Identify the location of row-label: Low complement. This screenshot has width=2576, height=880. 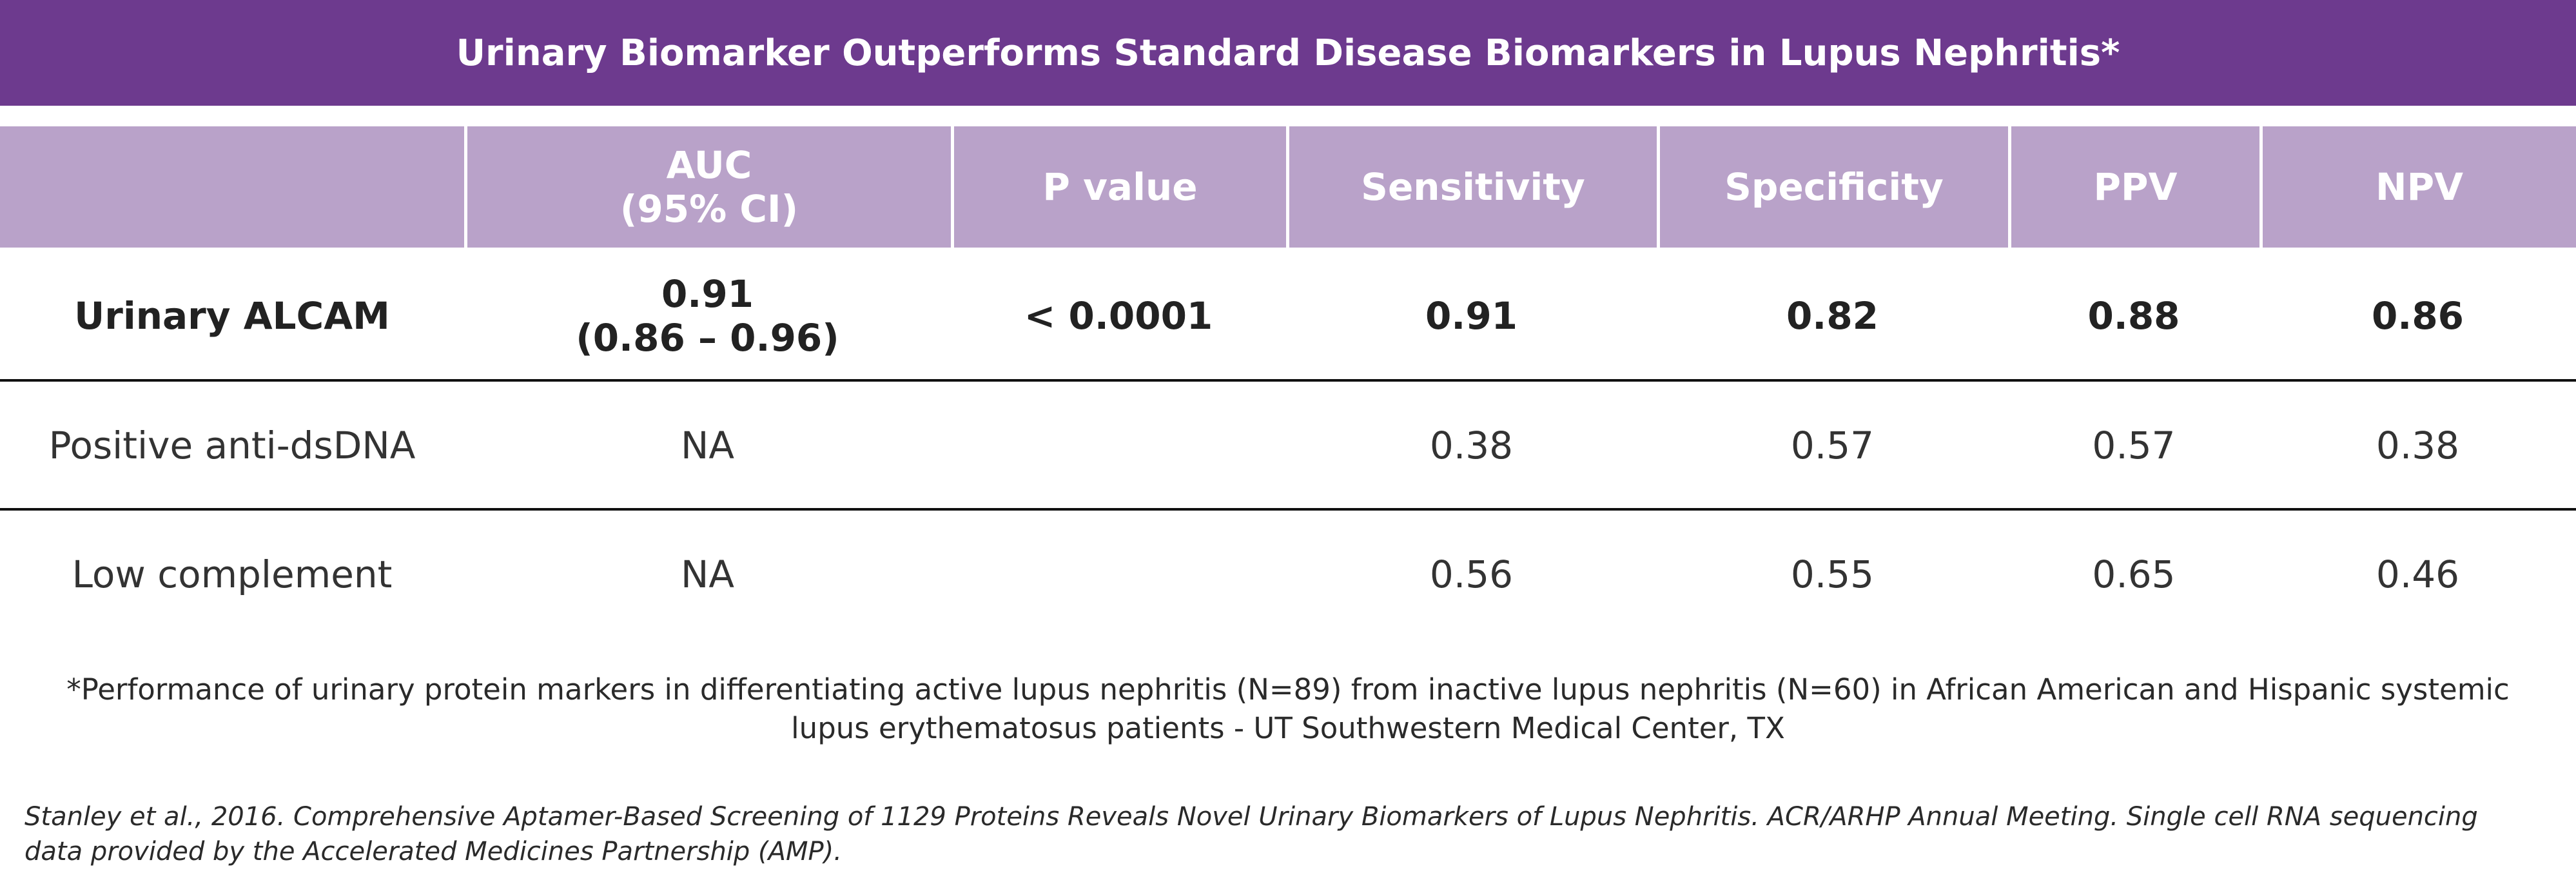
(233, 574).